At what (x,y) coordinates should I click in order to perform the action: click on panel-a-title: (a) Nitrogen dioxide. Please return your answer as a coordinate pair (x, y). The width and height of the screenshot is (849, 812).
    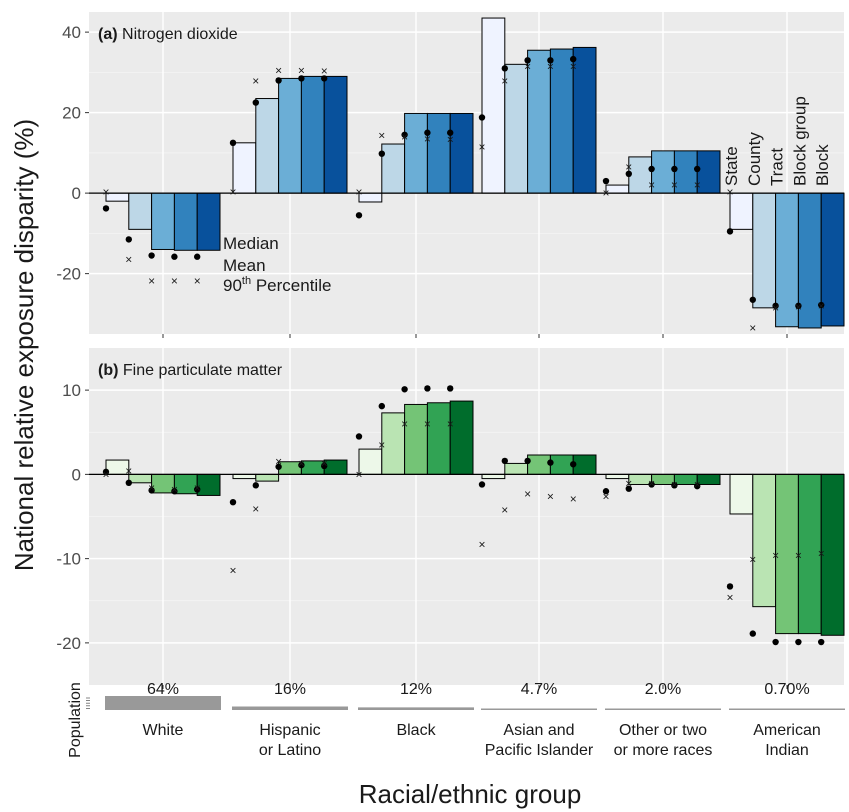
    Looking at the image, I should click on (168, 34).